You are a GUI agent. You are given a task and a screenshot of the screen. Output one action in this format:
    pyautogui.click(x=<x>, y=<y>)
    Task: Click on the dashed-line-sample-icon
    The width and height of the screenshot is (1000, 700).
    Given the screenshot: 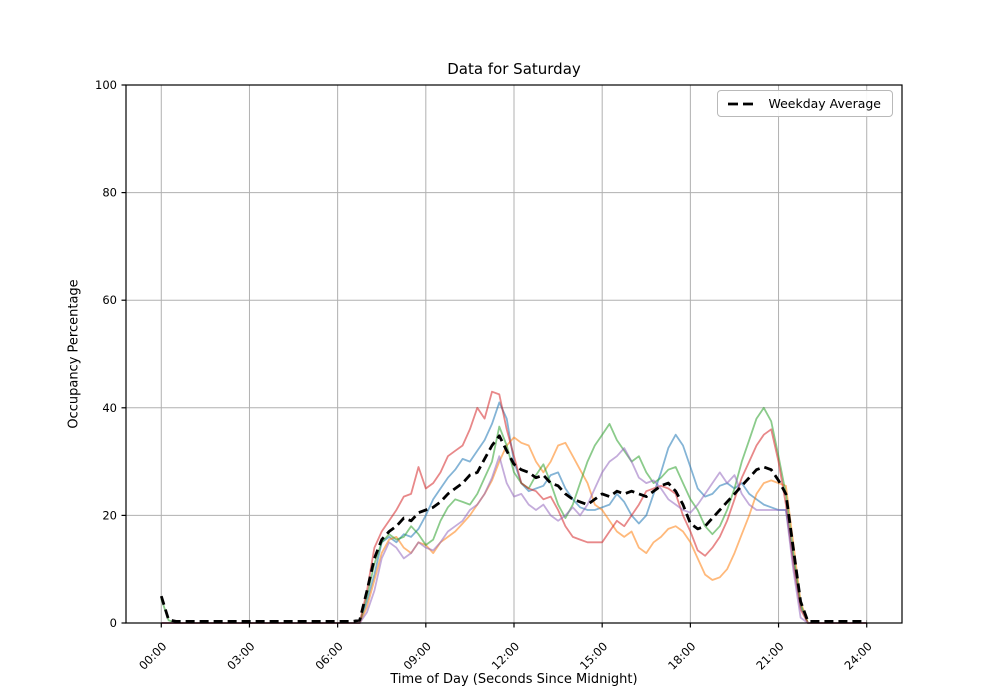 What is the action you would take?
    pyautogui.click(x=743, y=103)
    